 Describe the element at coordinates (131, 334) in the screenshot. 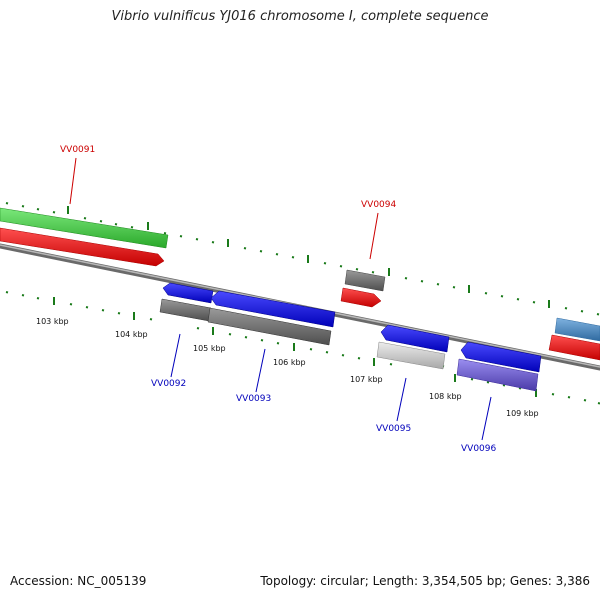

I see `kbp-label: 104 kbp` at that location.